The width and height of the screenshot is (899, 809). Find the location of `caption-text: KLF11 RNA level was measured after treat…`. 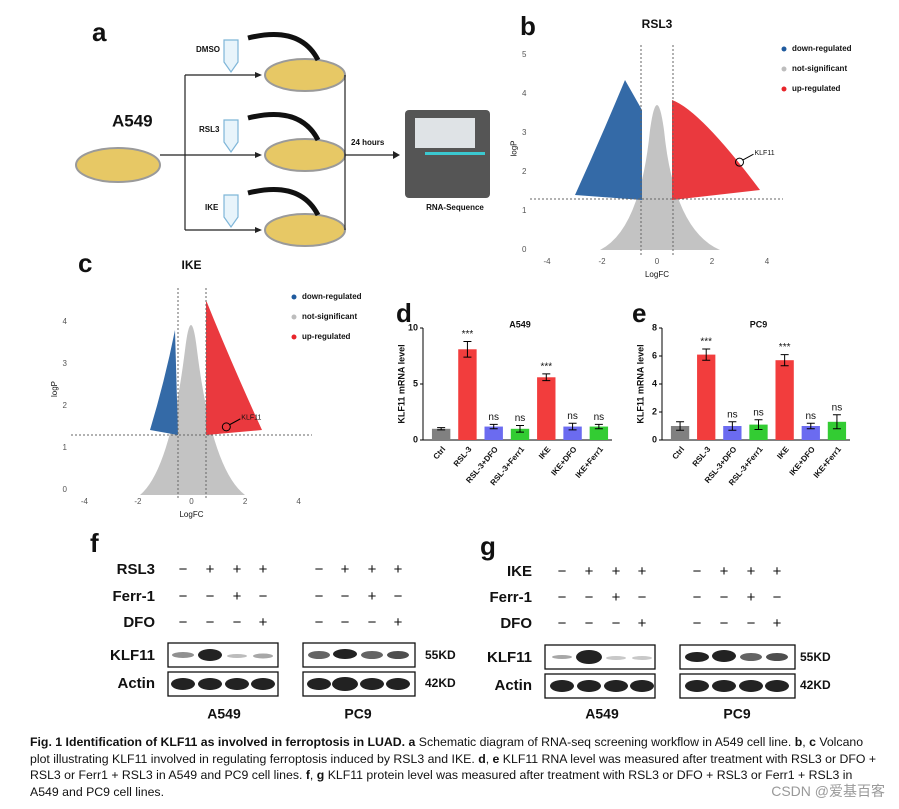

caption-text: KLF11 RNA level was measured after treat… is located at coordinates (453, 767).